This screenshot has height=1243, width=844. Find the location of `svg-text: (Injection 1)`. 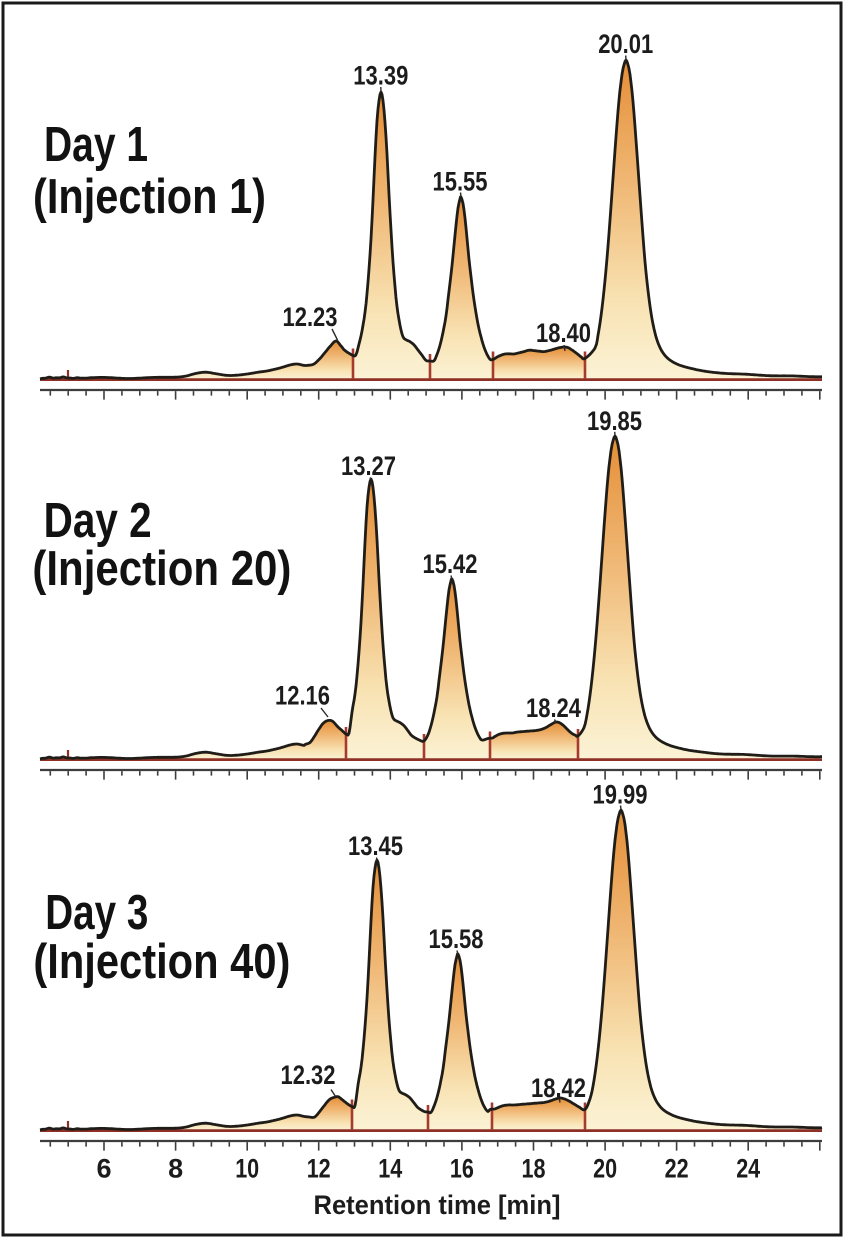

svg-text: (Injection 1) is located at coordinates (149, 197).